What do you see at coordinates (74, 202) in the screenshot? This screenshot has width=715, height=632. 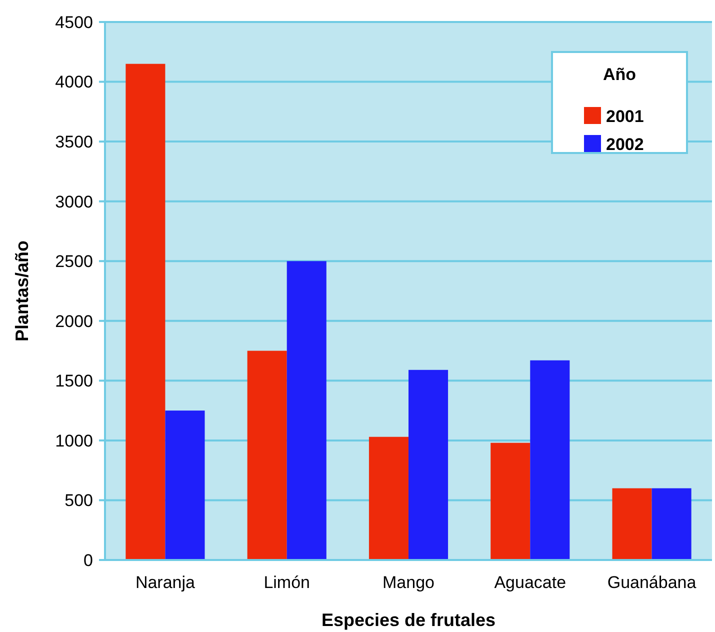 I see `y-tick-label: 3000` at bounding box center [74, 202].